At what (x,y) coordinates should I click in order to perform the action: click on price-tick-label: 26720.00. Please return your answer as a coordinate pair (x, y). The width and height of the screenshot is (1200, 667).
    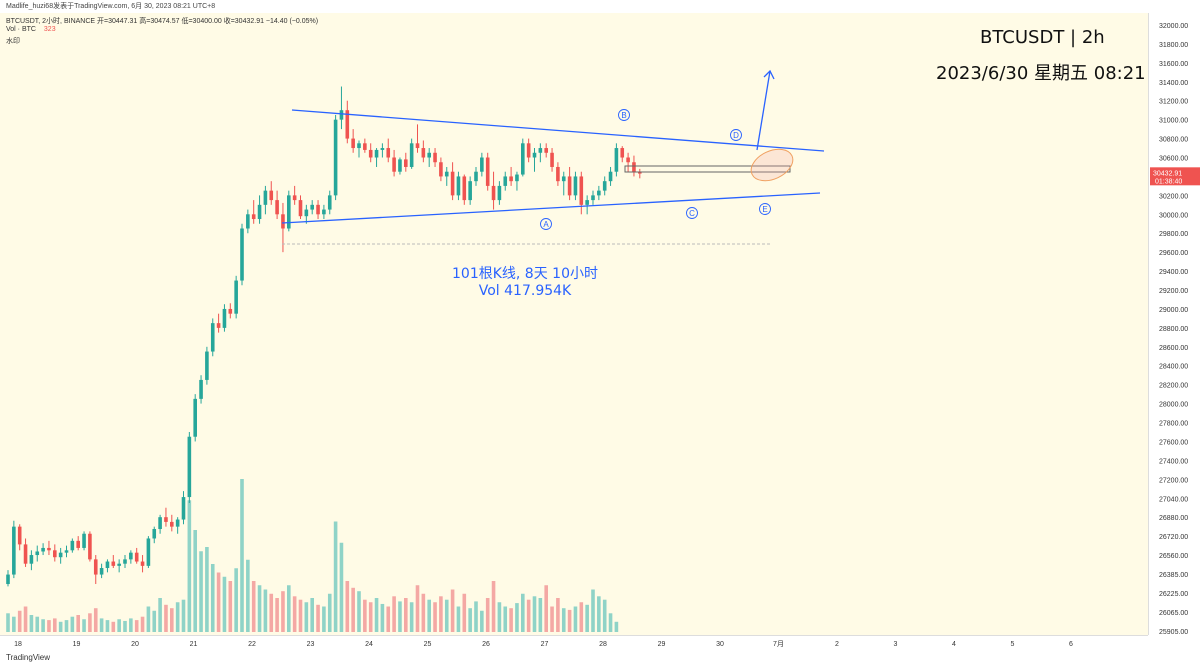
    Looking at the image, I should click on (1173, 537).